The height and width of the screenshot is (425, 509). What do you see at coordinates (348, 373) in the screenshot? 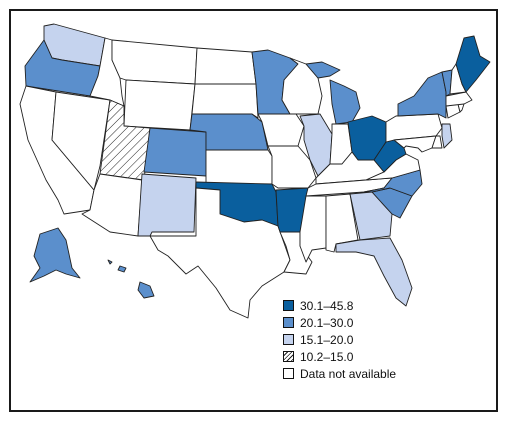
I see `legend-label: Data not available` at bounding box center [348, 373].